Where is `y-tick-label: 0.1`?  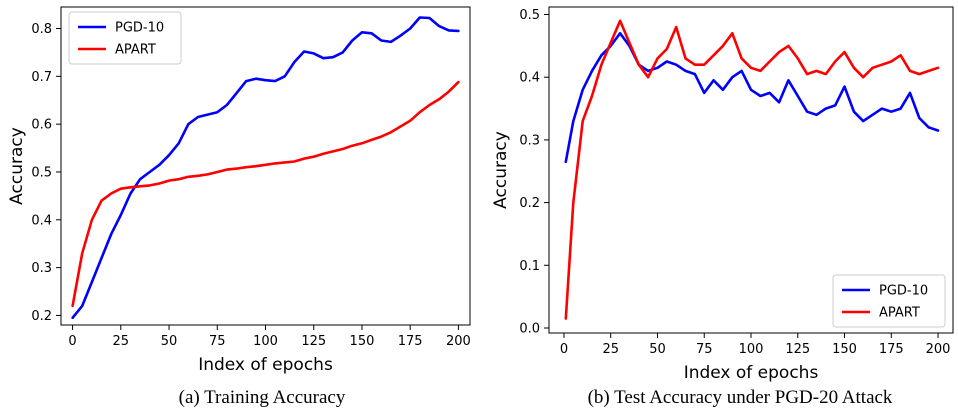 y-tick-label: 0.1 is located at coordinates (529, 266).